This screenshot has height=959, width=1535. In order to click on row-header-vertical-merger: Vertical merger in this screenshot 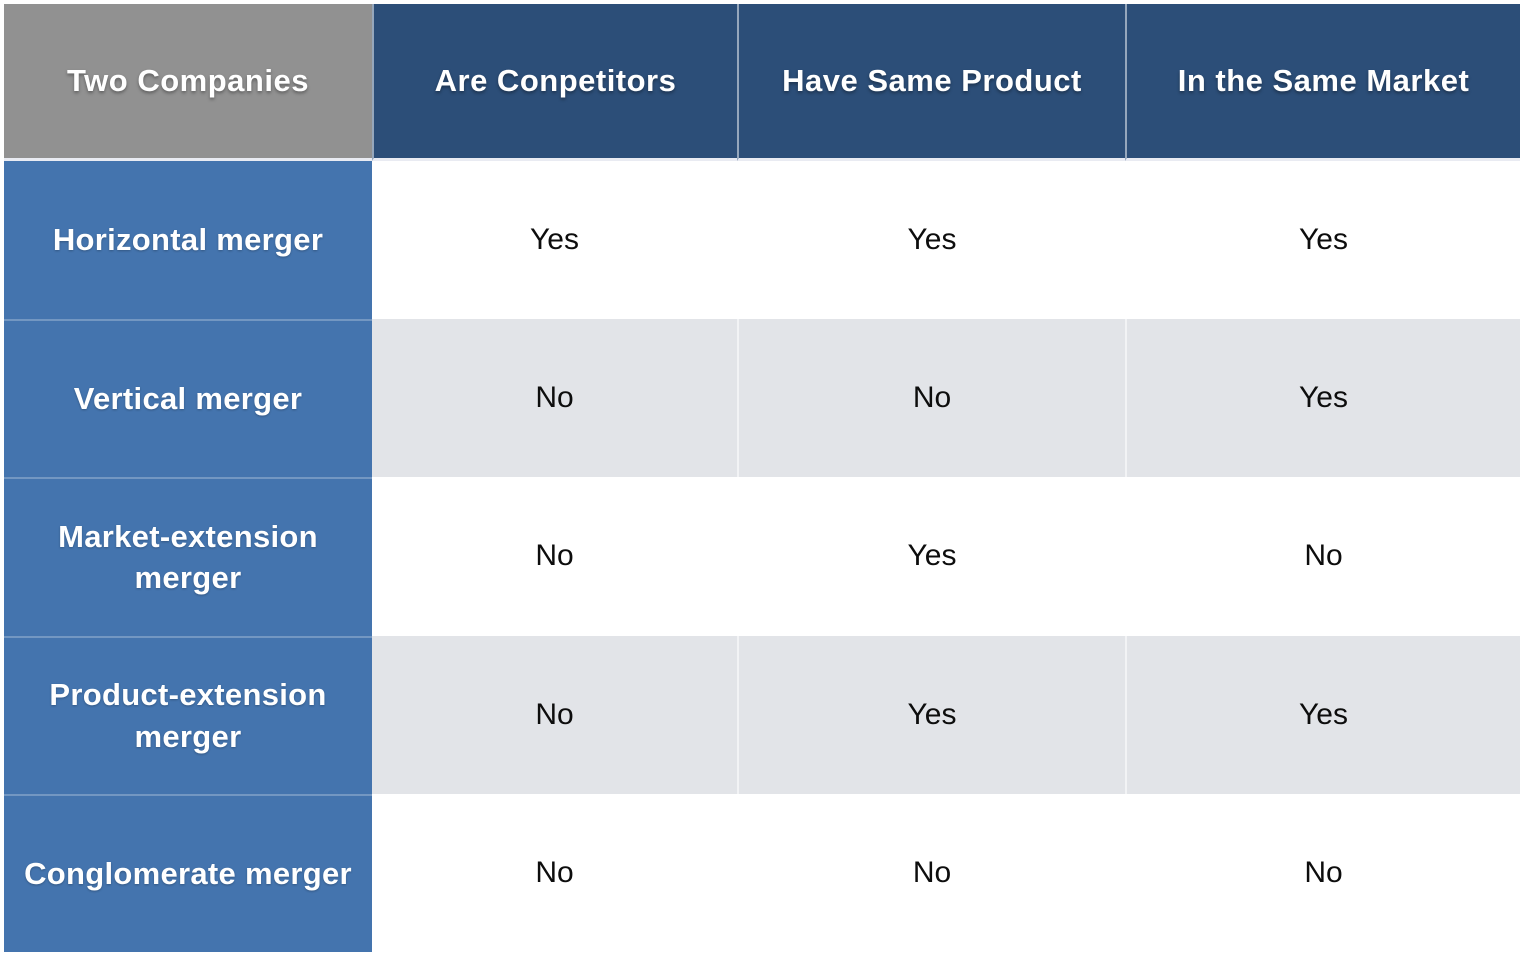, I will do `click(188, 398)`.